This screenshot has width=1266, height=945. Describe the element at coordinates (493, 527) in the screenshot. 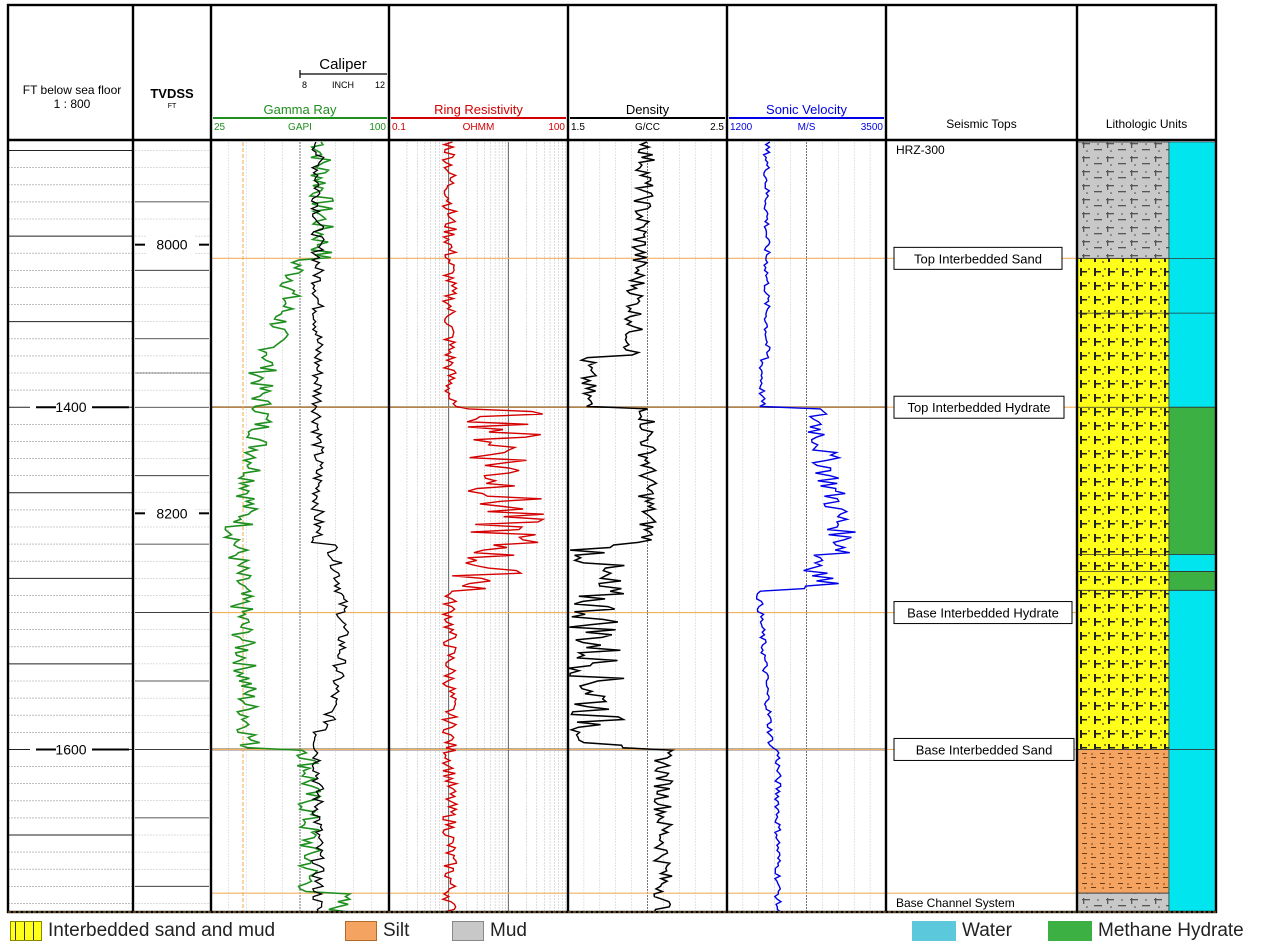

I see `resistivity-curve` at that location.